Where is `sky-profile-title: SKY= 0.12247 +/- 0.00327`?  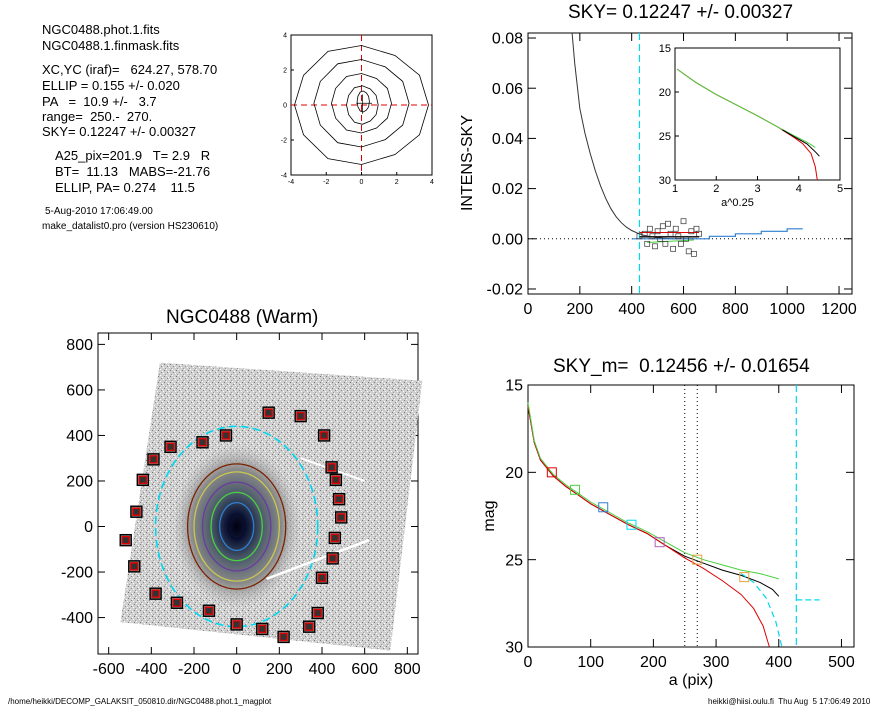 sky-profile-title: SKY= 0.12247 +/- 0.00327 is located at coordinates (681, 12).